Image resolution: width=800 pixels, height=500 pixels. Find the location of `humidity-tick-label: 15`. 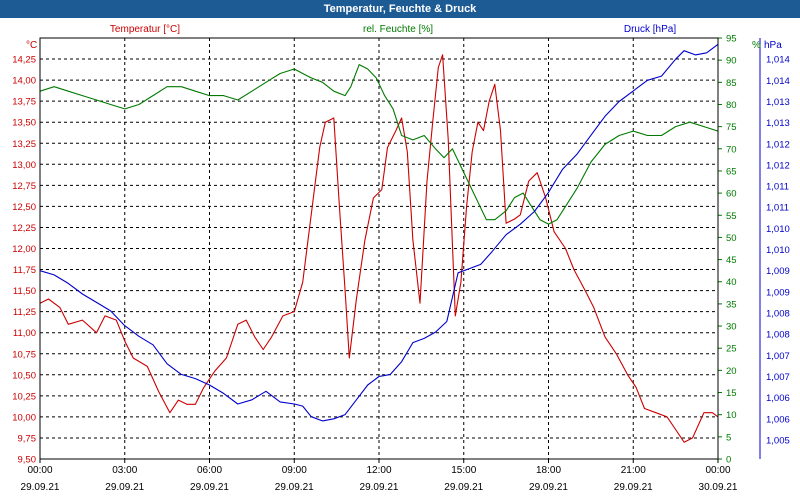

humidity-tick-label: 15 is located at coordinates (731, 393).